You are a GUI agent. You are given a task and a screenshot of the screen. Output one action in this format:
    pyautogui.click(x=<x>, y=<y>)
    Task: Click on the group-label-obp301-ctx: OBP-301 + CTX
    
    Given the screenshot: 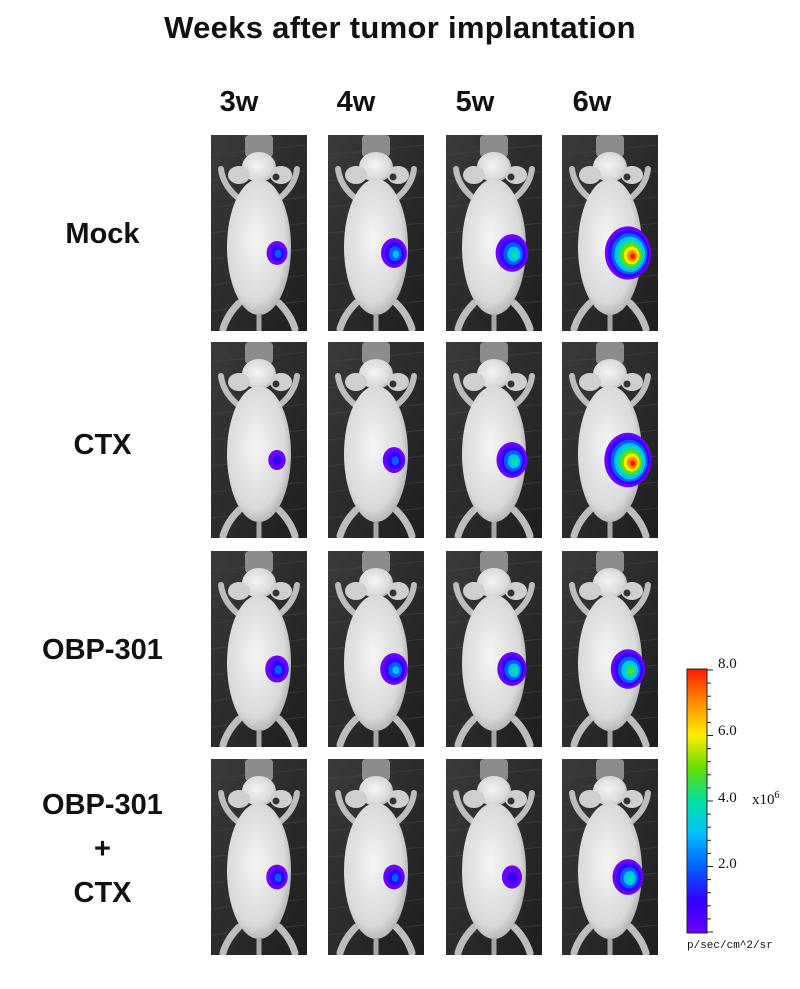 What is the action you would take?
    pyautogui.click(x=102, y=849)
    